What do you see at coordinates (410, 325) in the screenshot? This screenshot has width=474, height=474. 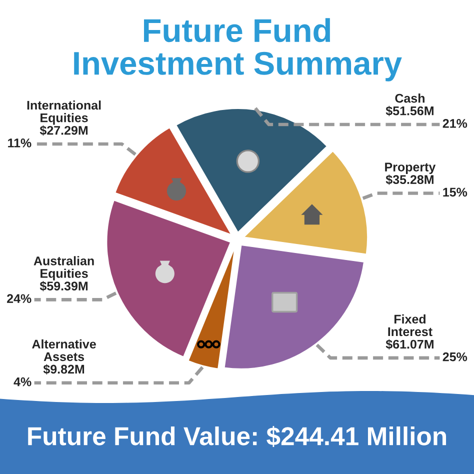 I see `slice-label: Fixed Interest` at bounding box center [410, 325].